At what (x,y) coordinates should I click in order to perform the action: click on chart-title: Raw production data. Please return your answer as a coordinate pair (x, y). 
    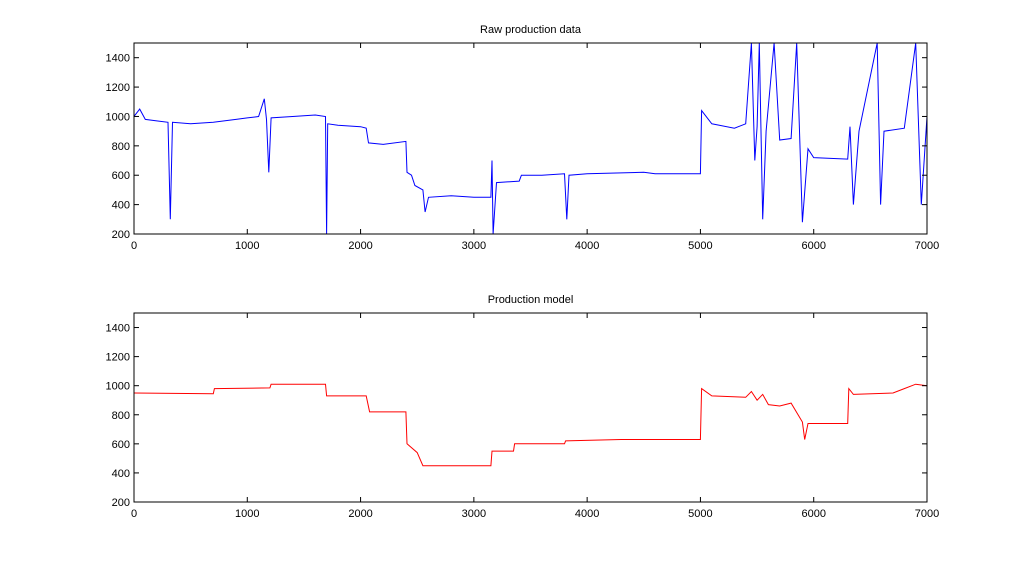
    Looking at the image, I should click on (531, 30).